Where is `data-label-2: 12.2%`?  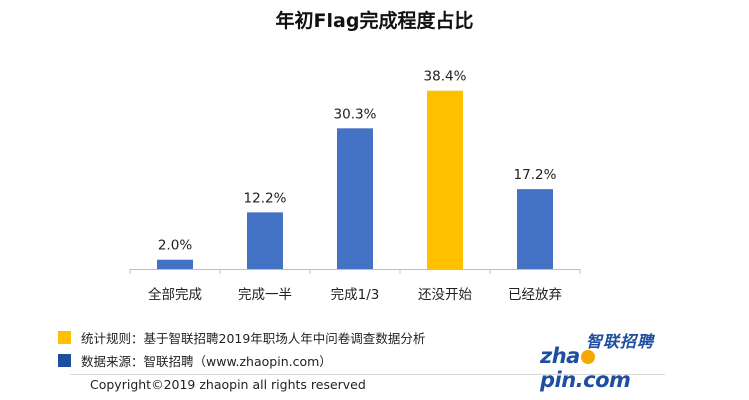 data-label-2: 12.2% is located at coordinates (265, 198).